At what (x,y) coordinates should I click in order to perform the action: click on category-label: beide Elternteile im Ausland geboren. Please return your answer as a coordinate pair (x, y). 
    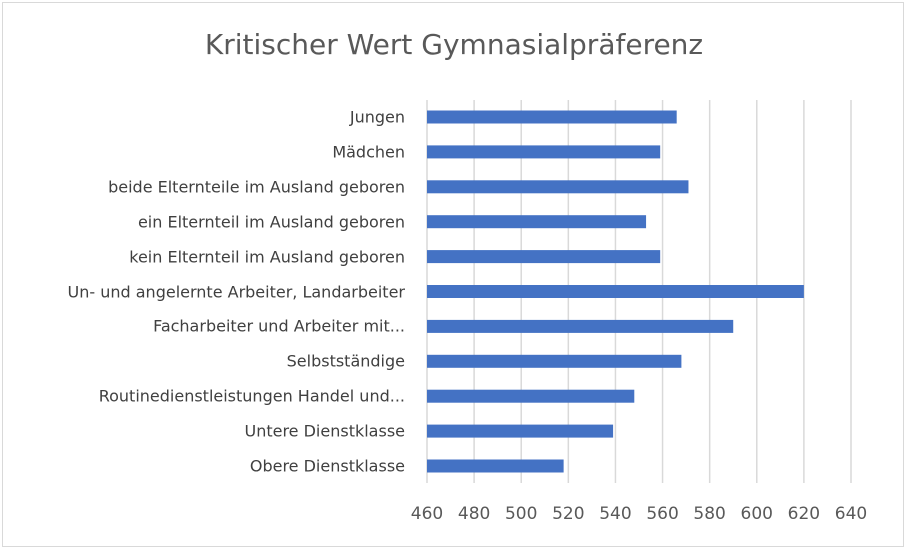
    Looking at the image, I should click on (256, 187).